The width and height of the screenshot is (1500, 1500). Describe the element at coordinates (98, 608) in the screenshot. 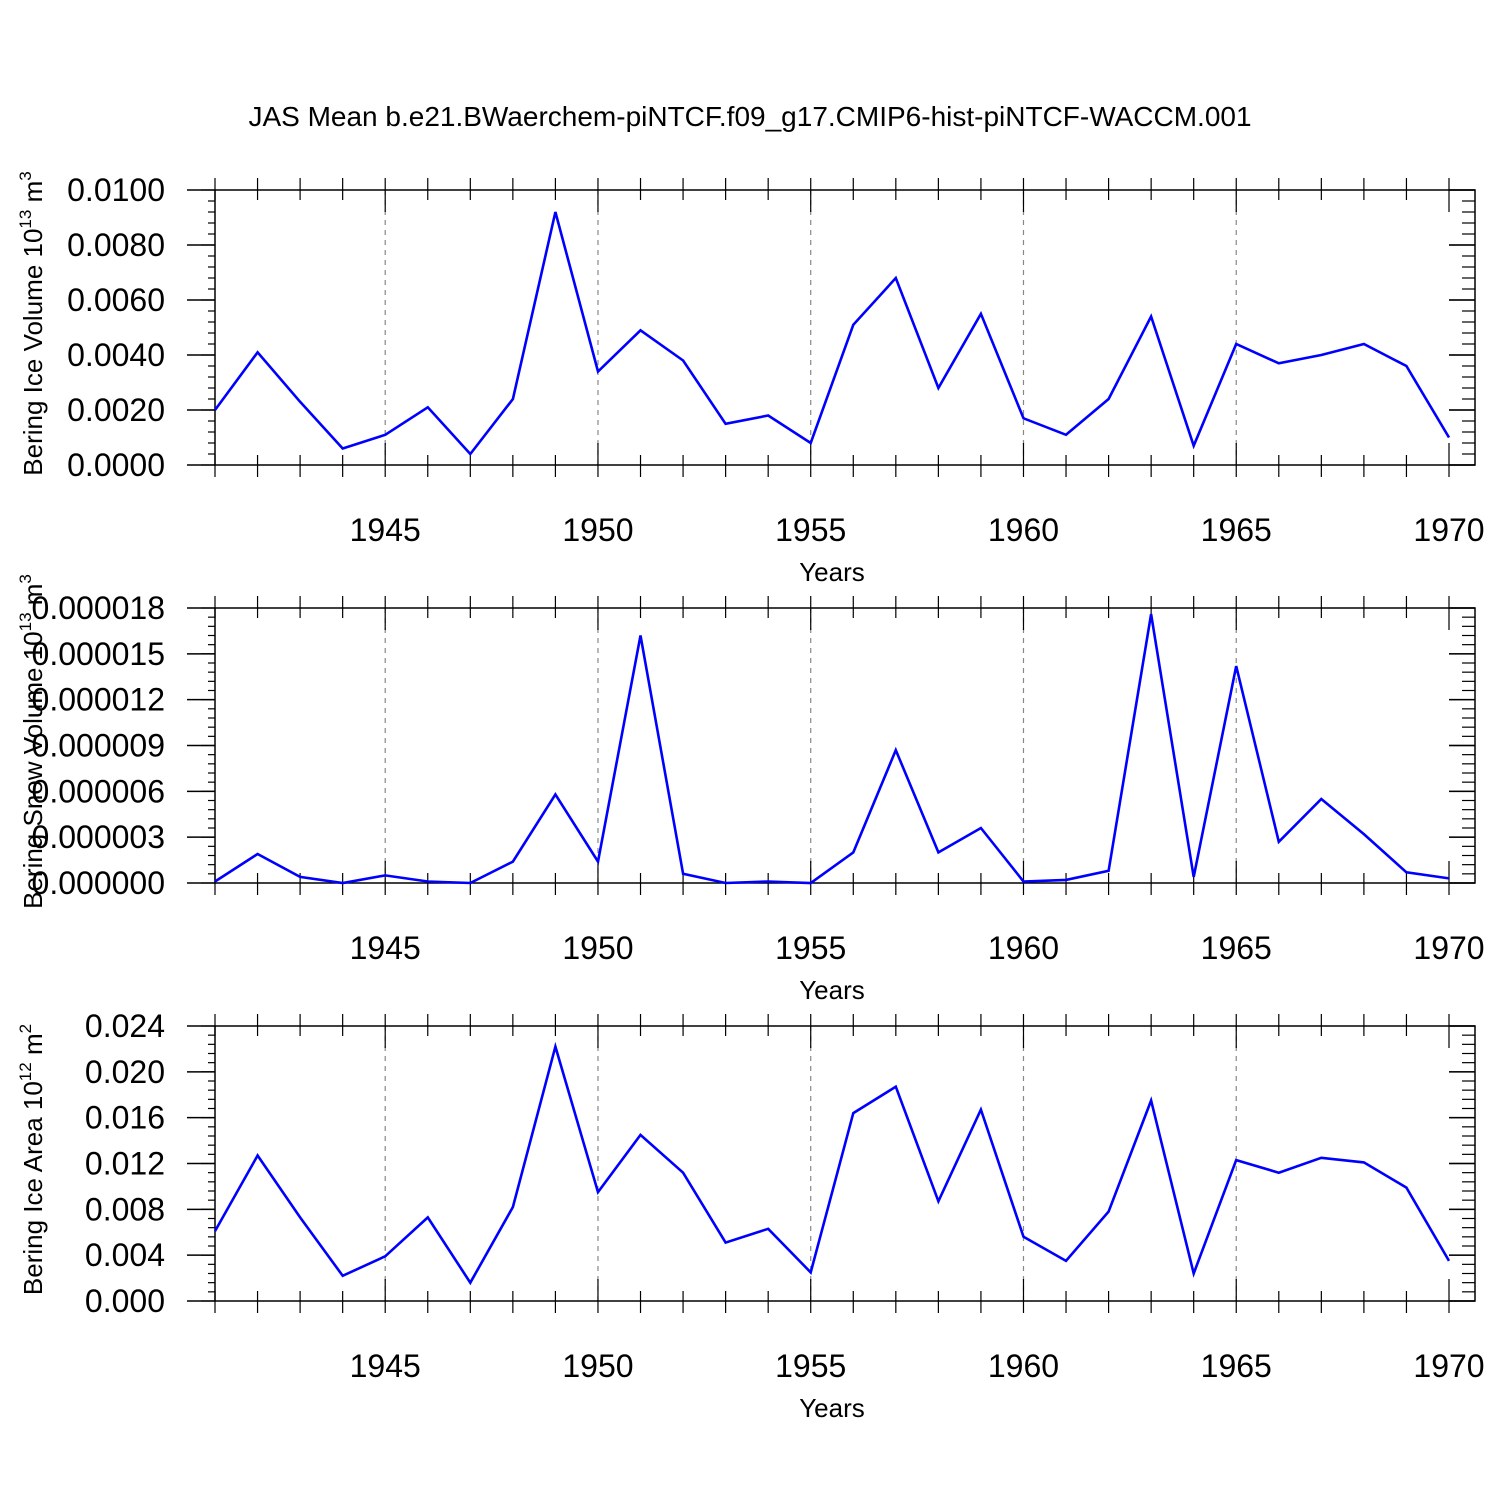

I see `y-tick-label: 0.000018` at that location.